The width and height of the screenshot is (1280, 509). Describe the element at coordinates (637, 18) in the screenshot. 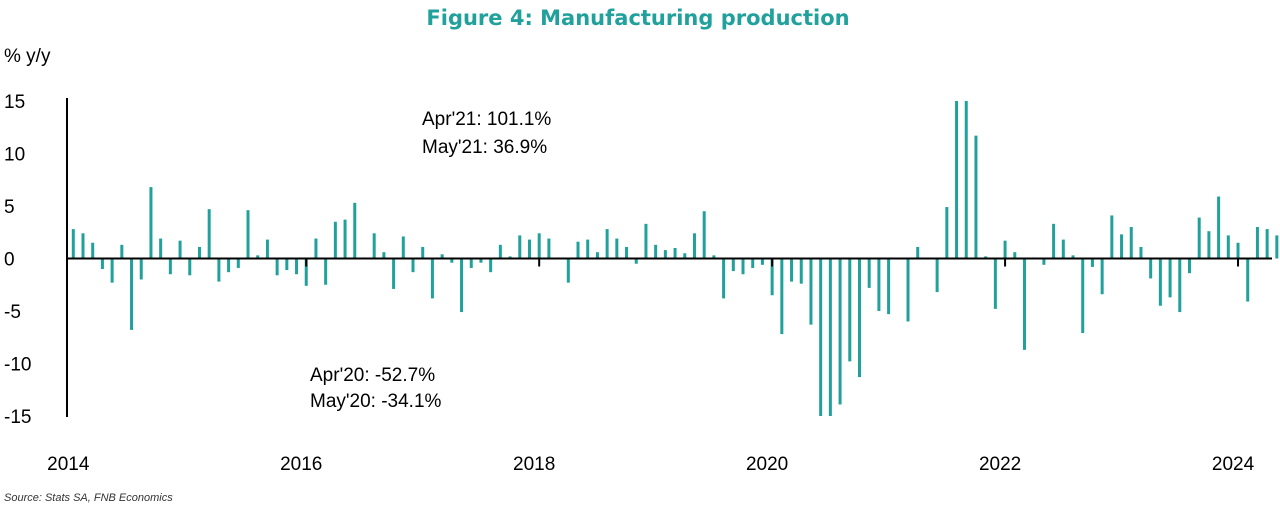

I see `chart-title: Figure 4: Manufacturing production` at that location.